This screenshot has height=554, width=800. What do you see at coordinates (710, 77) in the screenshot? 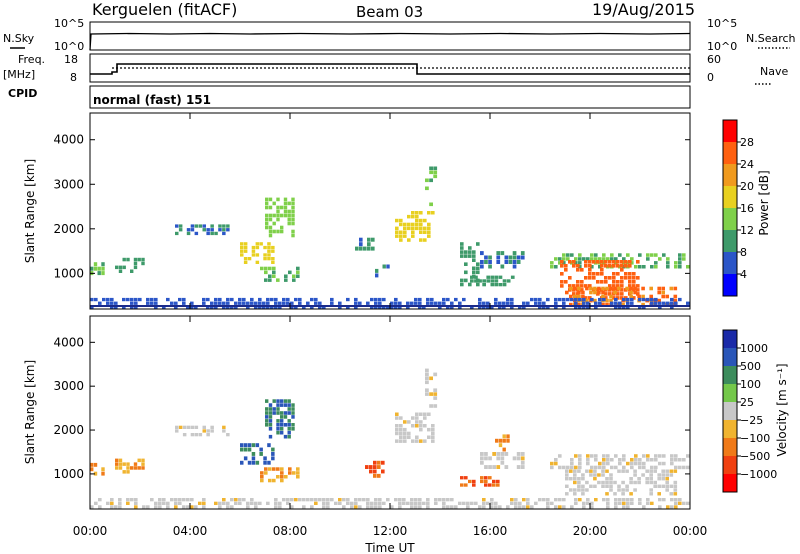
I see `nave-tick-bottom: 0` at bounding box center [710, 77].